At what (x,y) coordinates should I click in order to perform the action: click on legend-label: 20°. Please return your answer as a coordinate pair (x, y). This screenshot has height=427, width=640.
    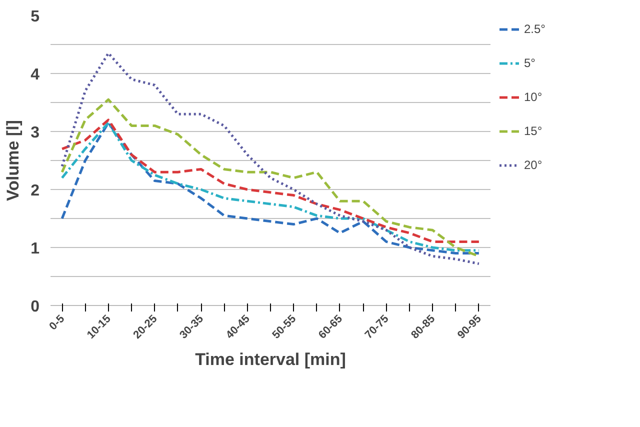
    Looking at the image, I should click on (534, 165).